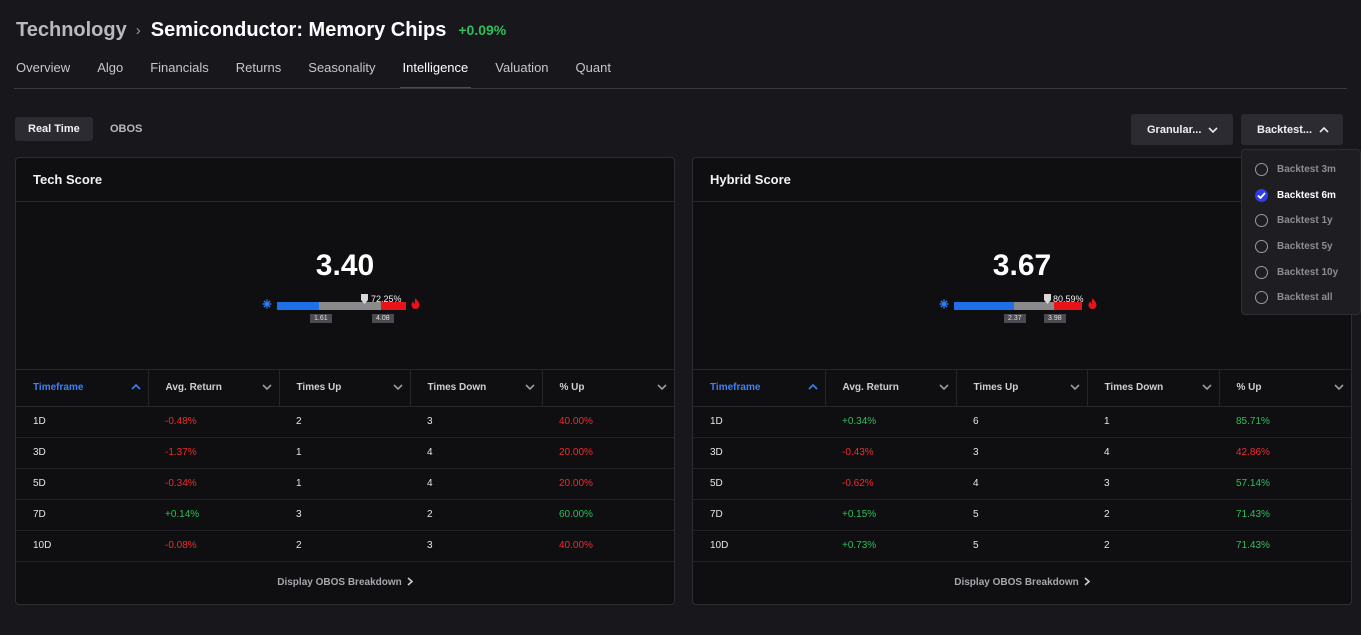 The height and width of the screenshot is (635, 1361). I want to click on cell-avg-return: -0.62%, so click(890, 484).